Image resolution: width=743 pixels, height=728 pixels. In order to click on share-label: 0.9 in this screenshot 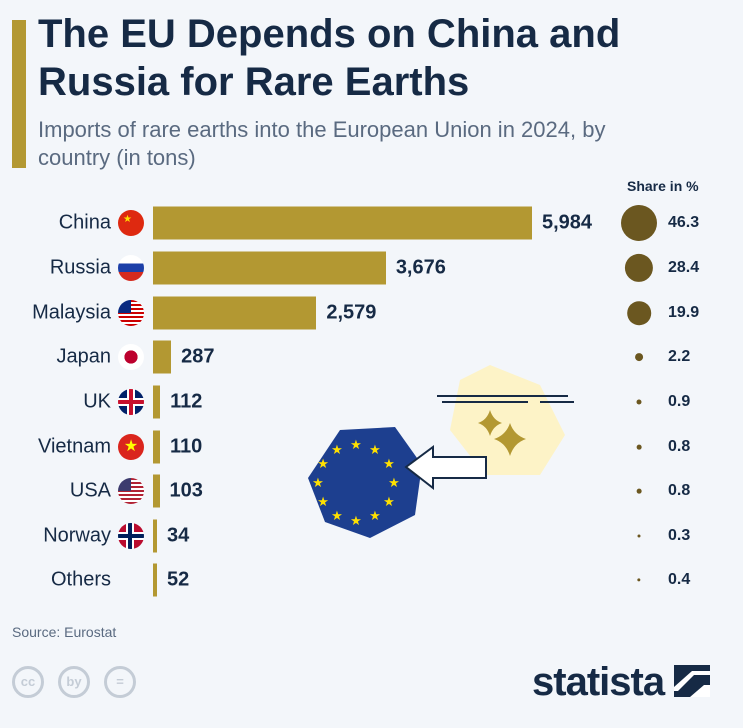, I will do `click(679, 401)`.